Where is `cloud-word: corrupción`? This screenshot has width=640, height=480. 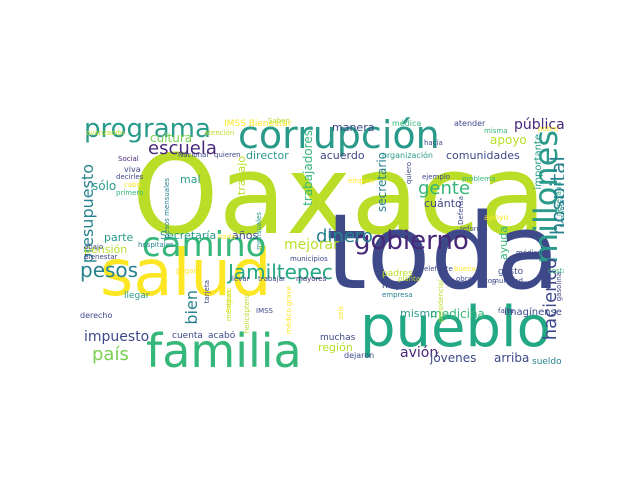
cloud-word: corrupción is located at coordinates (339, 135).